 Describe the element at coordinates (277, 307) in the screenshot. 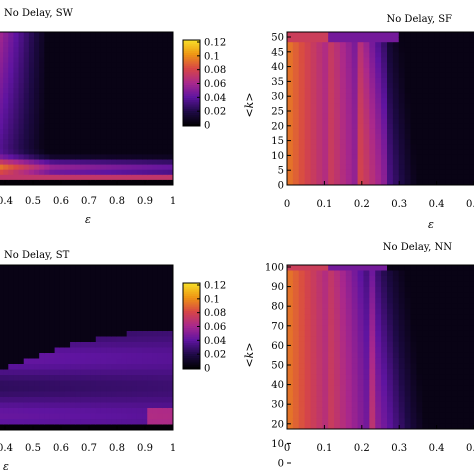

I see `y-tick-label: 80` at that location.